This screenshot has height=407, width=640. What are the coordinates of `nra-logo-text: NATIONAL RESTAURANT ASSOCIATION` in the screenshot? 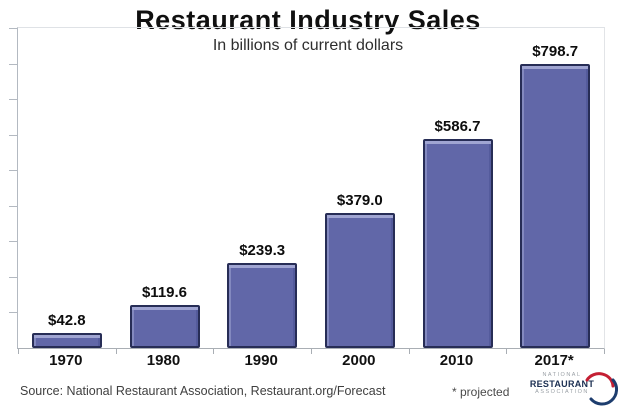 It's located at (562, 384).